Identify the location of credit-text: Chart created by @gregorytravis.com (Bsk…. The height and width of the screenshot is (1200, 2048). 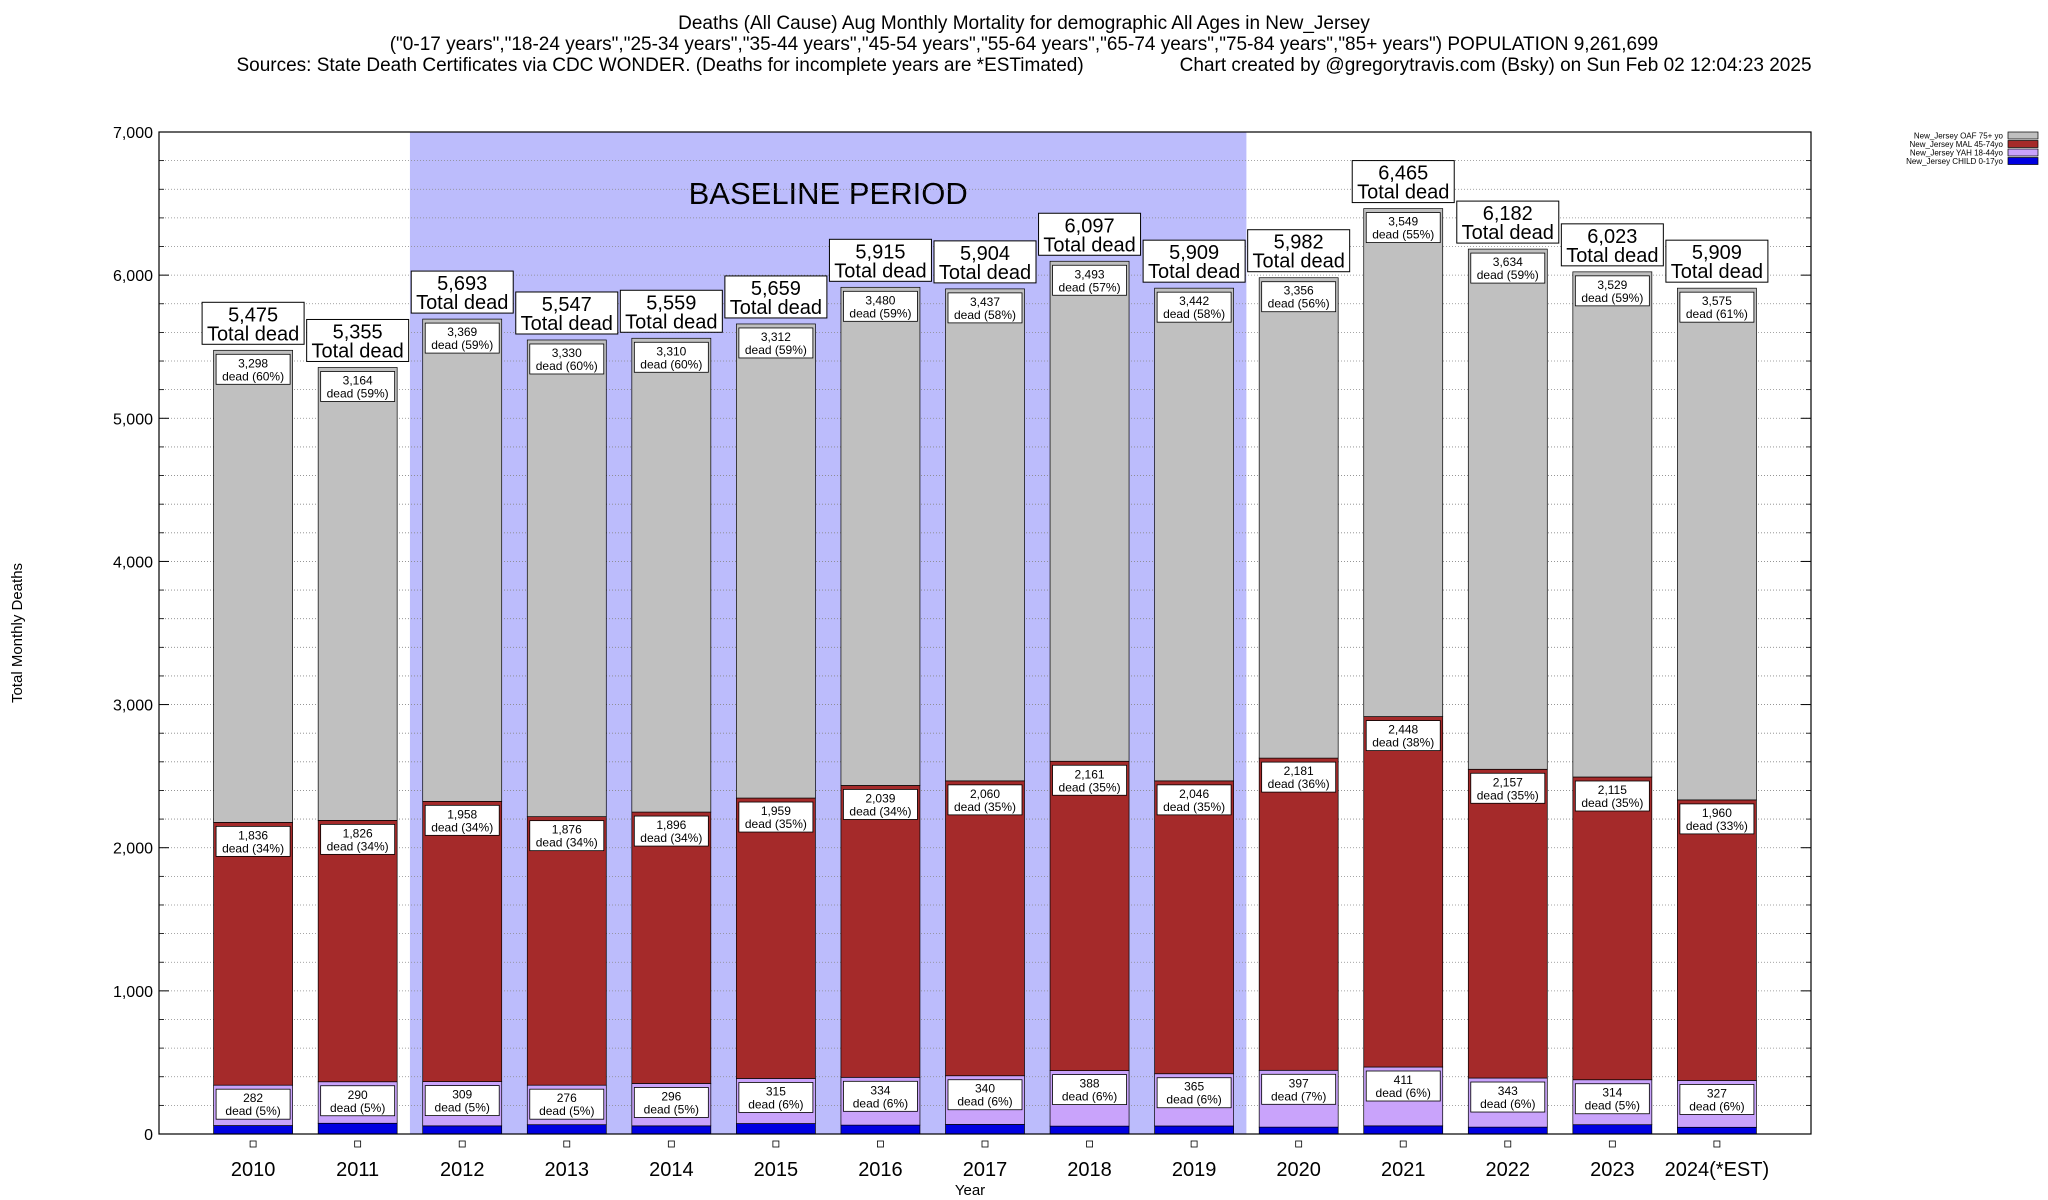
(1495, 65).